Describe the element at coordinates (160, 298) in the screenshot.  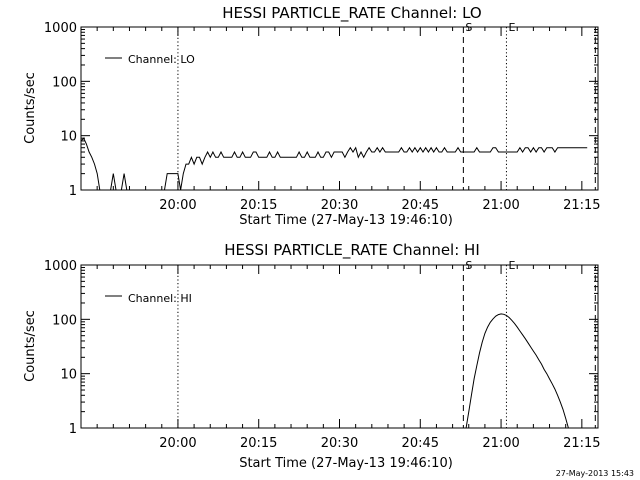
I see `legend-label: Channel: HI` at that location.